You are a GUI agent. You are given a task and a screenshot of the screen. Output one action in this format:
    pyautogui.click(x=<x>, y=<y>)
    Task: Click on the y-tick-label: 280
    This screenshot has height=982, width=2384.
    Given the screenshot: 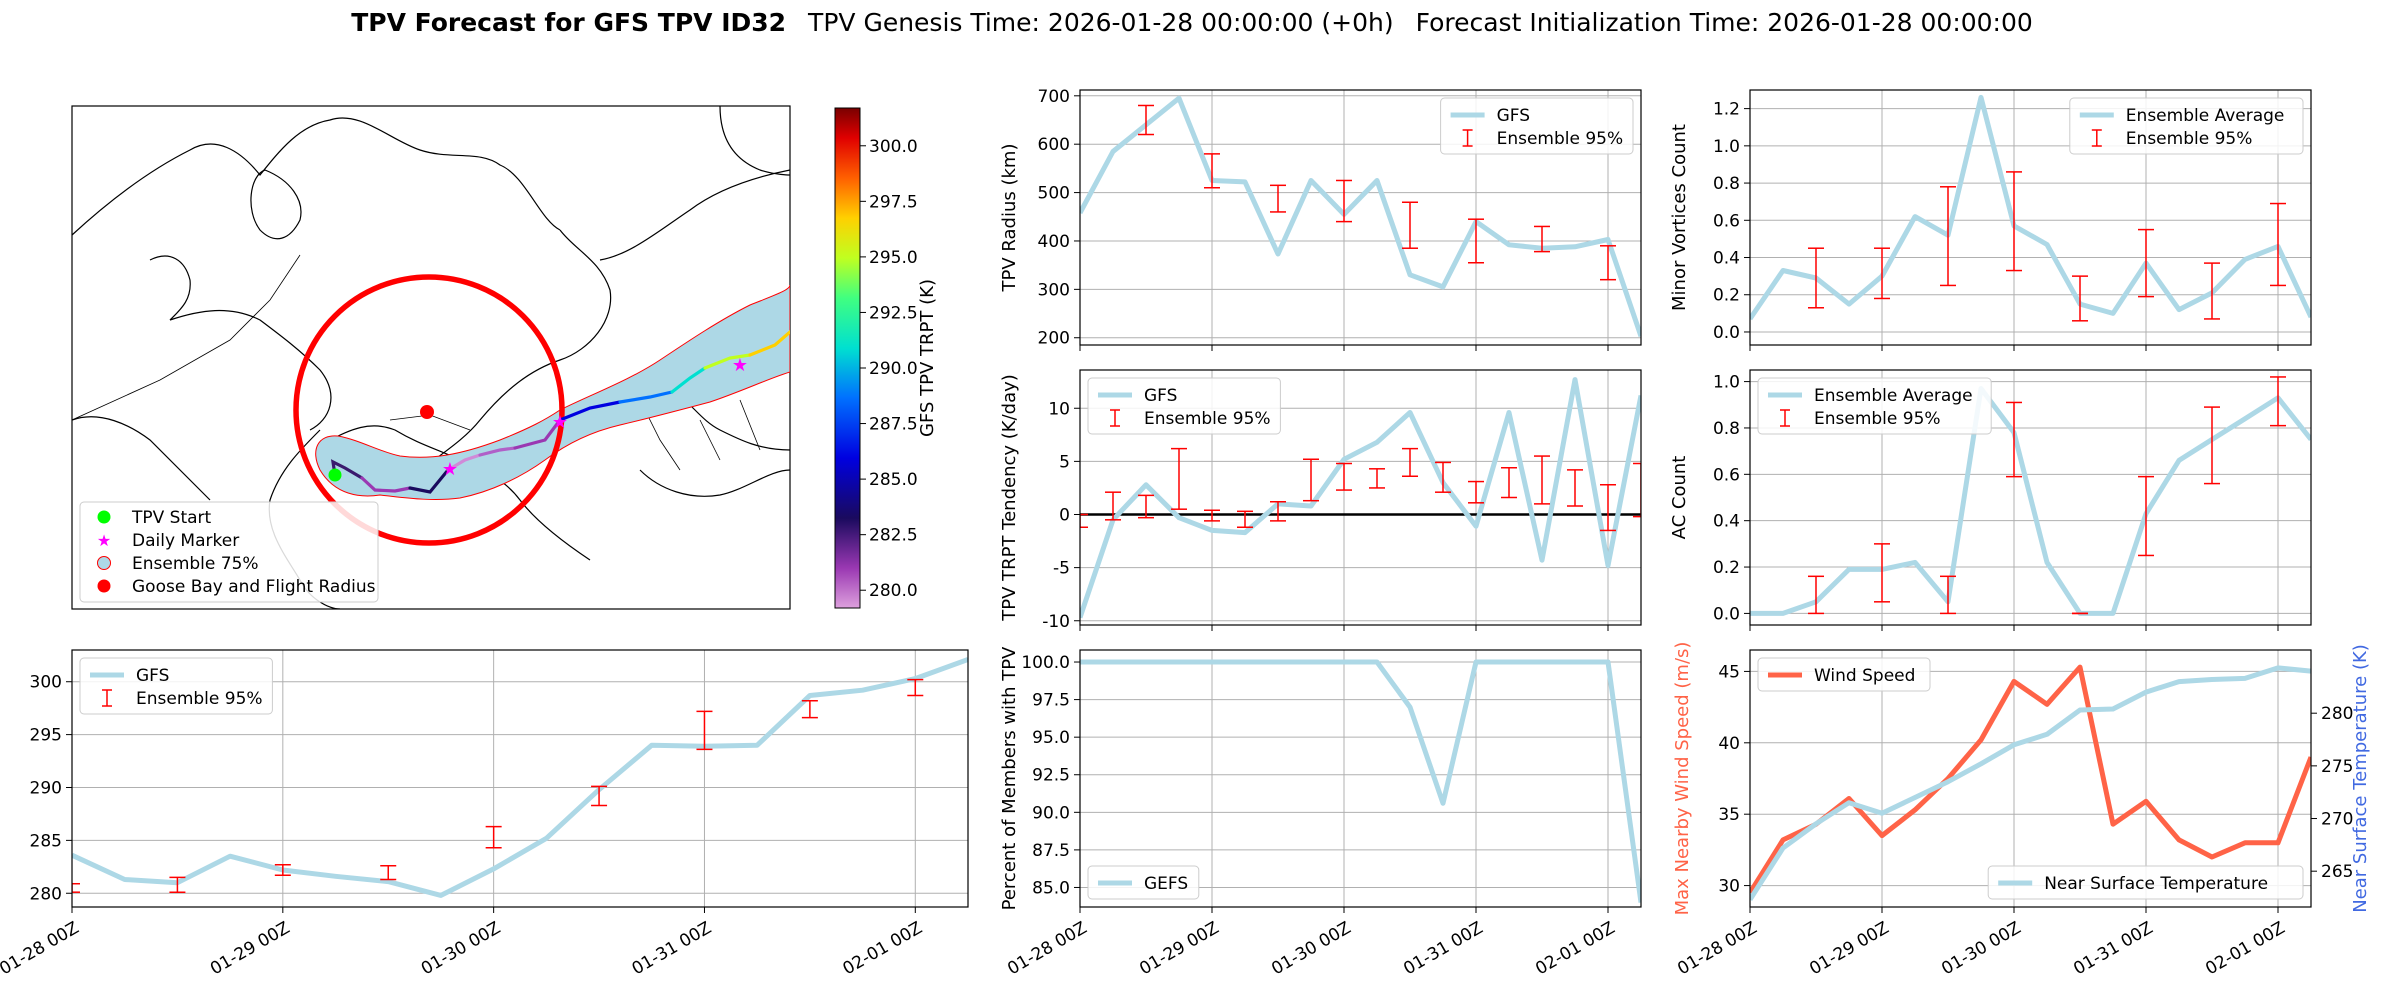 What is the action you would take?
    pyautogui.click(x=46, y=894)
    